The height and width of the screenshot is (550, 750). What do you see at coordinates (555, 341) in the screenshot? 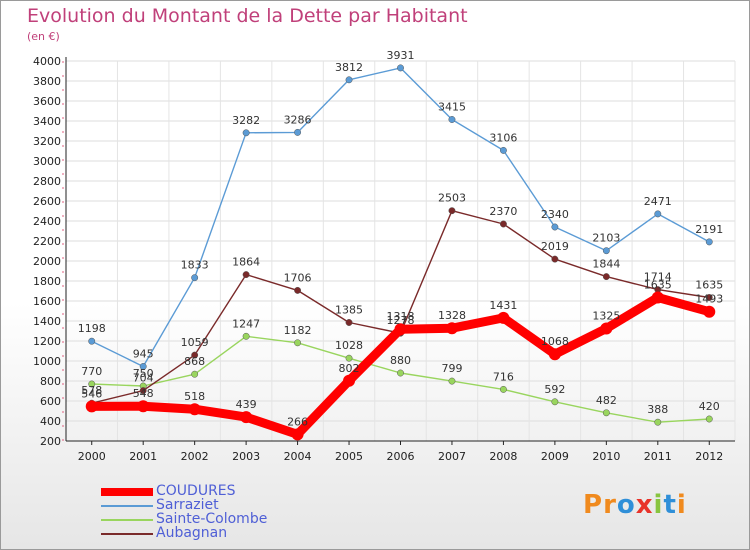
I see `data-label: 1068` at bounding box center [555, 341].